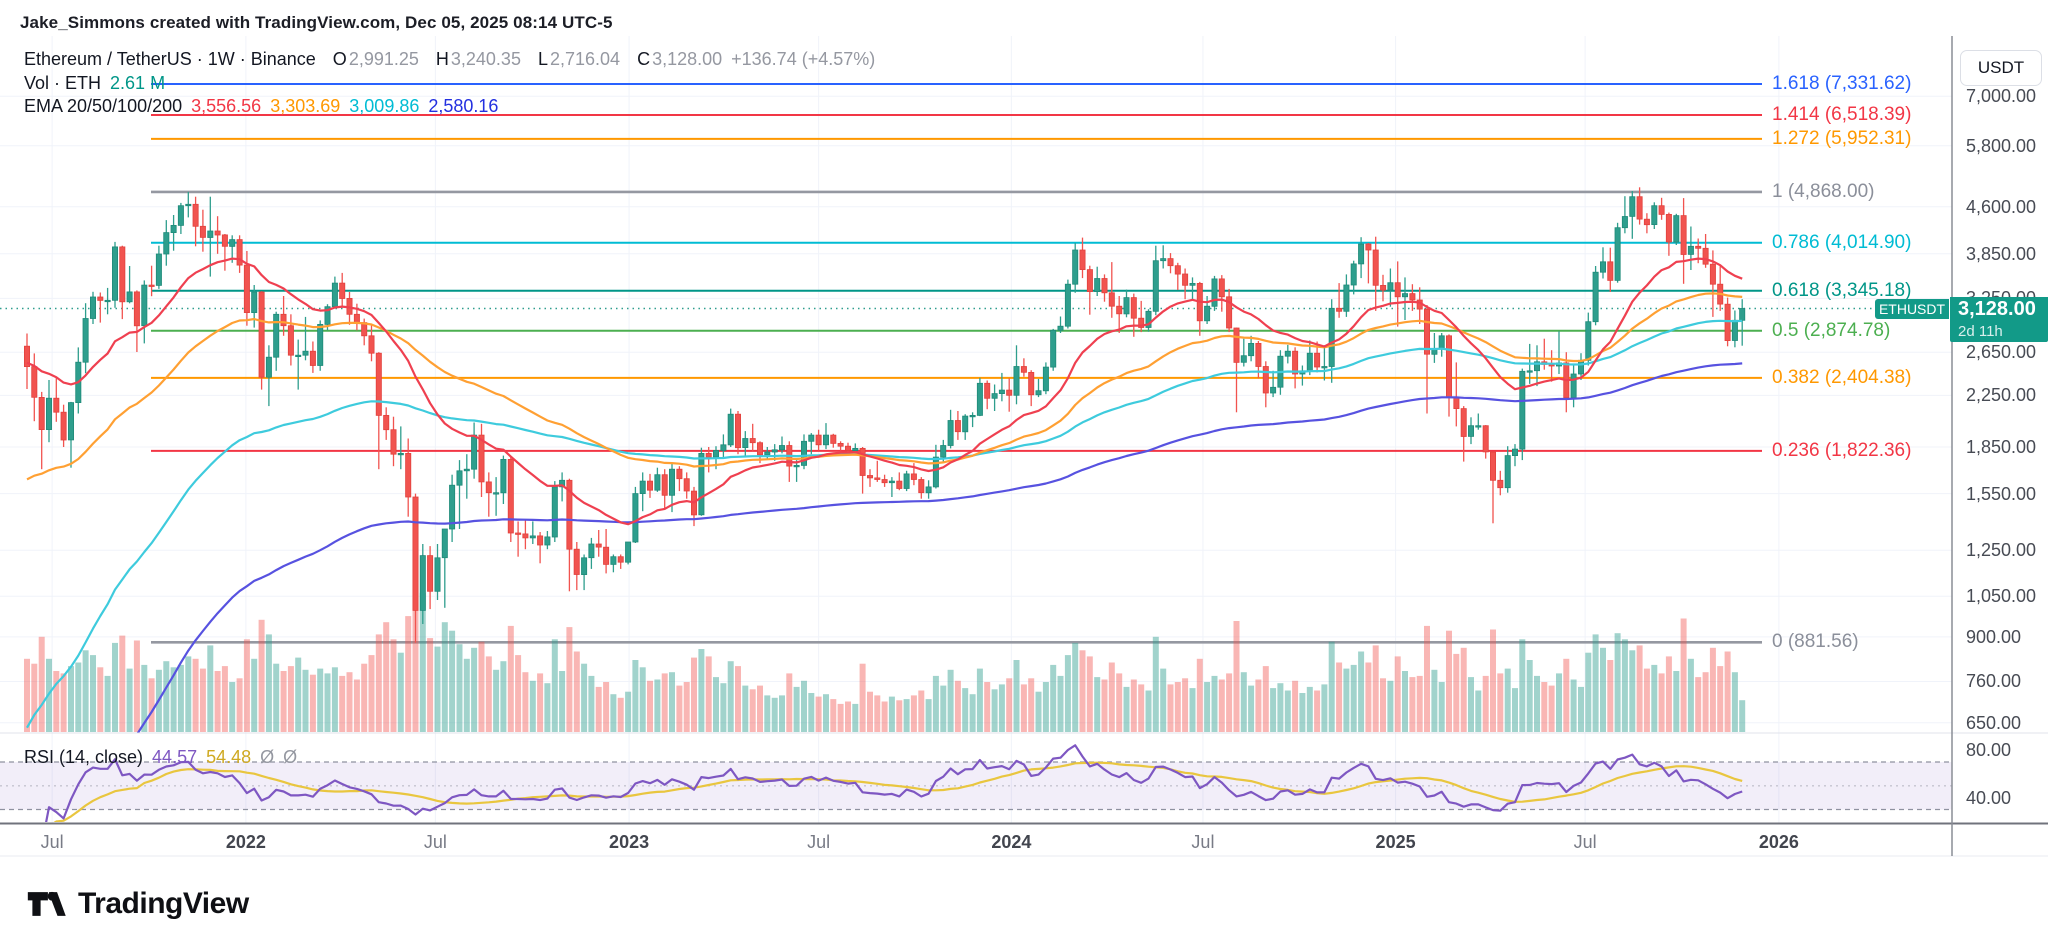 The width and height of the screenshot is (2048, 946). I want to click on rsi-pane, so click(976, 783).